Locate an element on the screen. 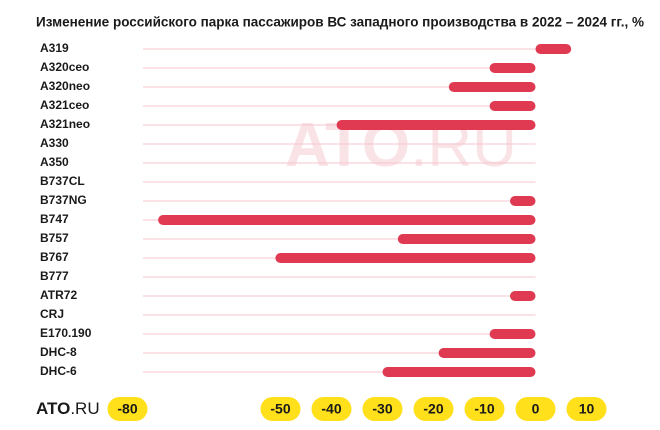  x-tick-label: -50 is located at coordinates (280, 409).